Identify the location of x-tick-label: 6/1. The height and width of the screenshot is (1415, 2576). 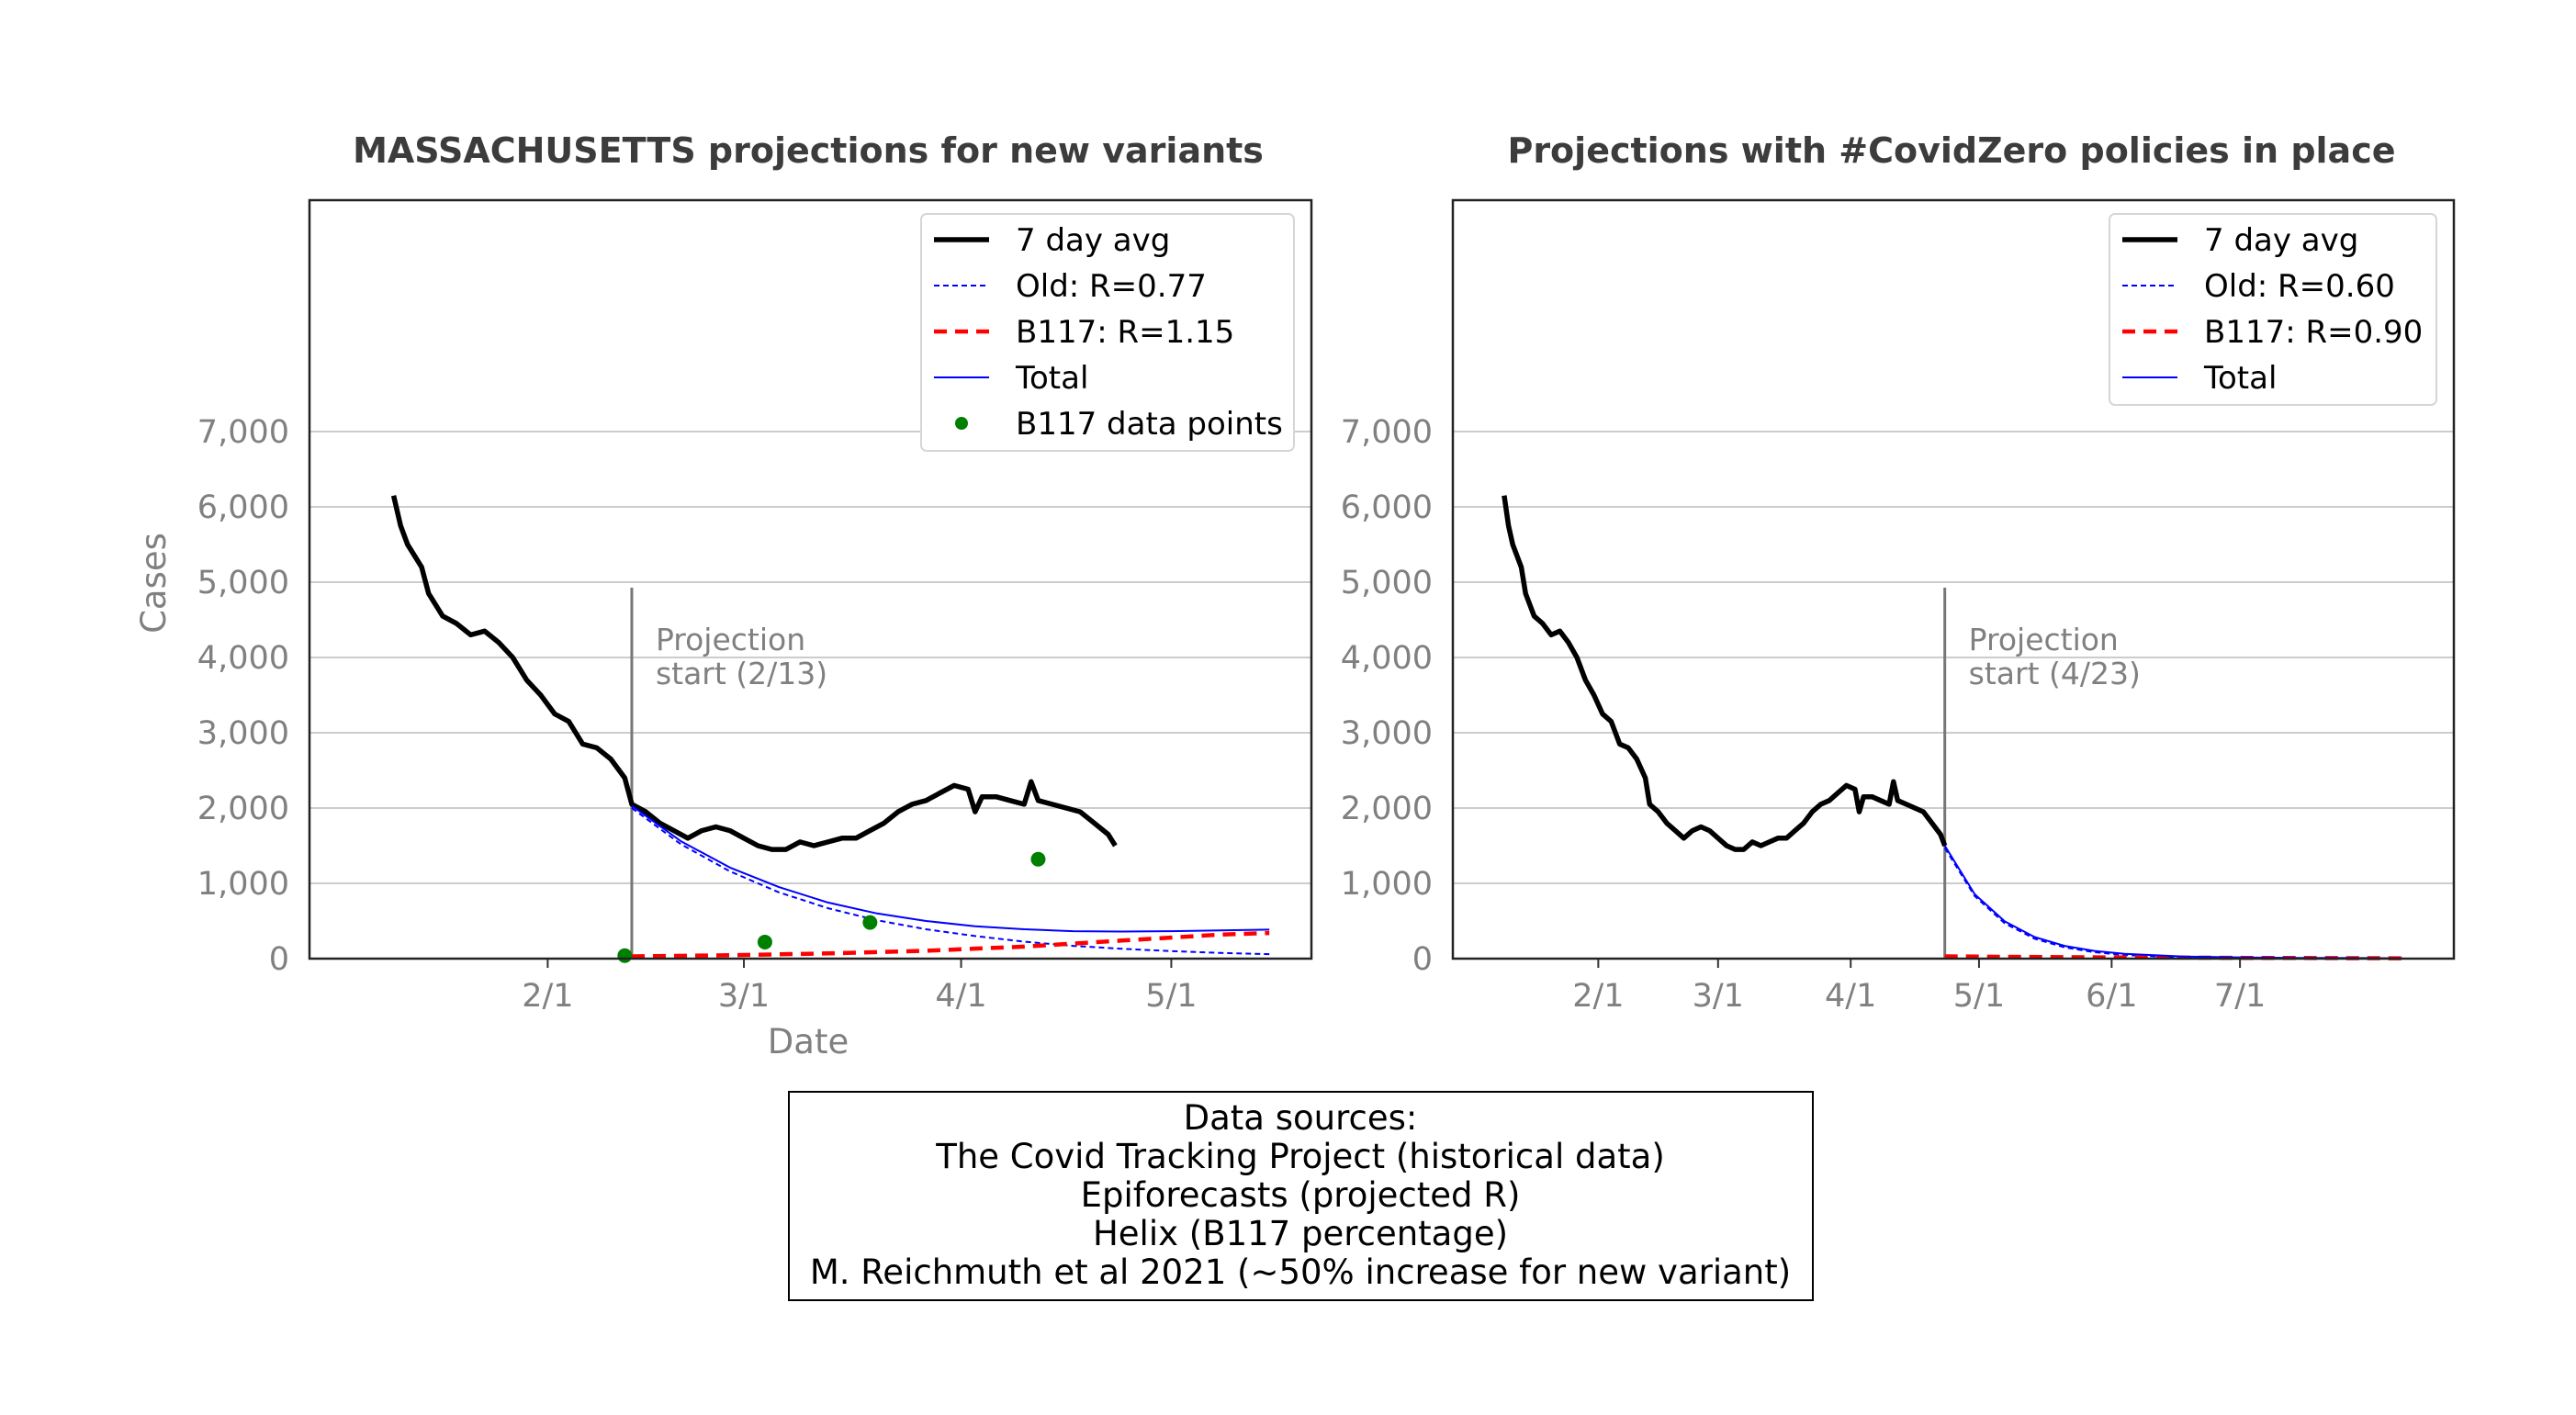
(2111, 996).